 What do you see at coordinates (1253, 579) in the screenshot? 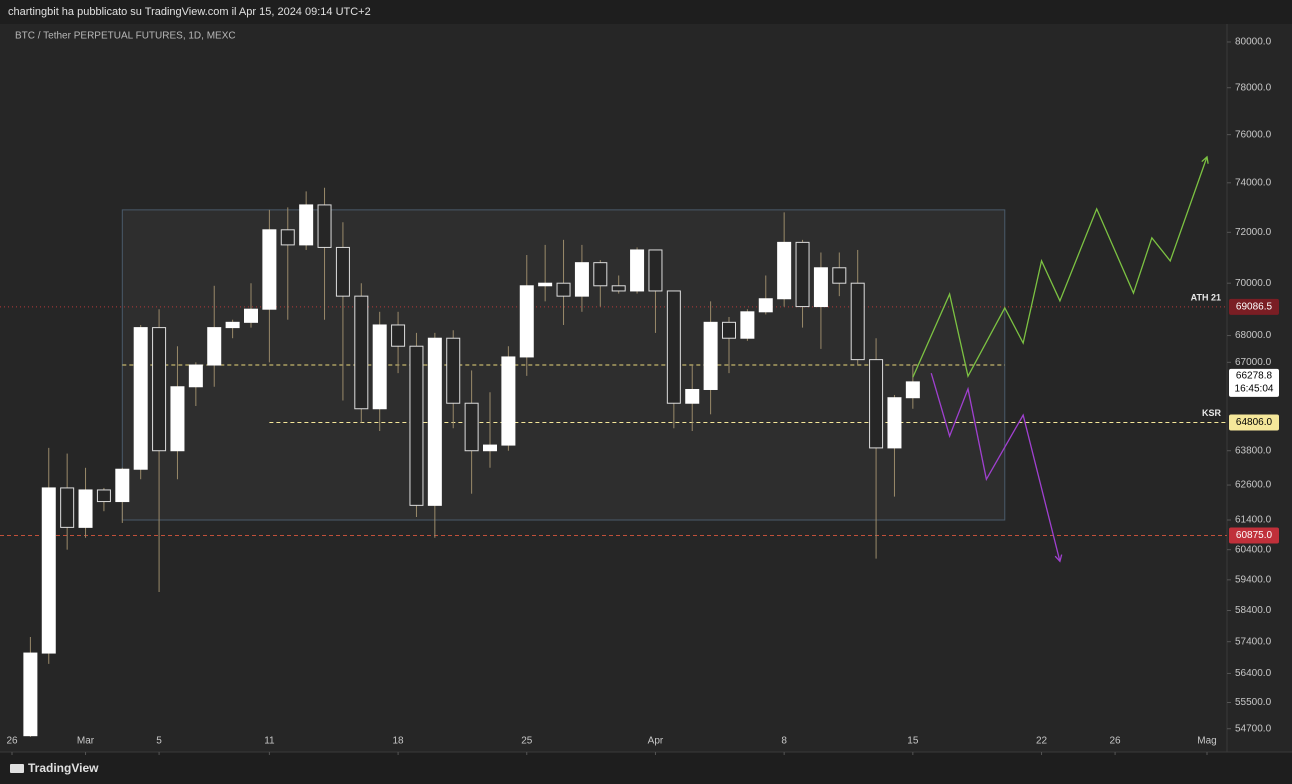
I see `y-tick-label: 59400.0` at bounding box center [1253, 579].